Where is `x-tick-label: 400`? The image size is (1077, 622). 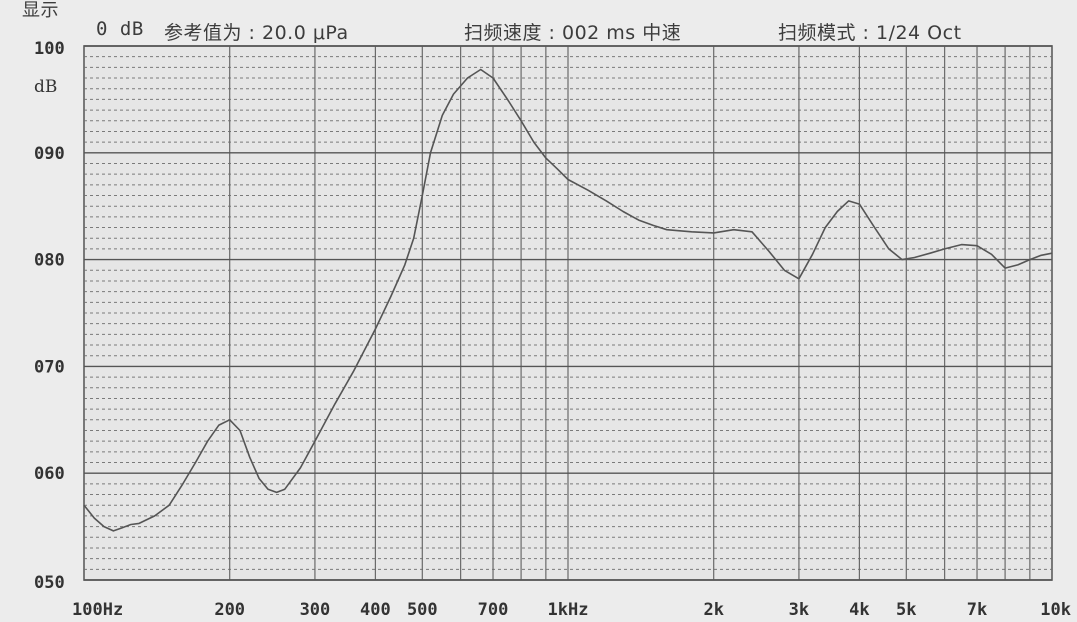 x-tick-label: 400 is located at coordinates (375, 610).